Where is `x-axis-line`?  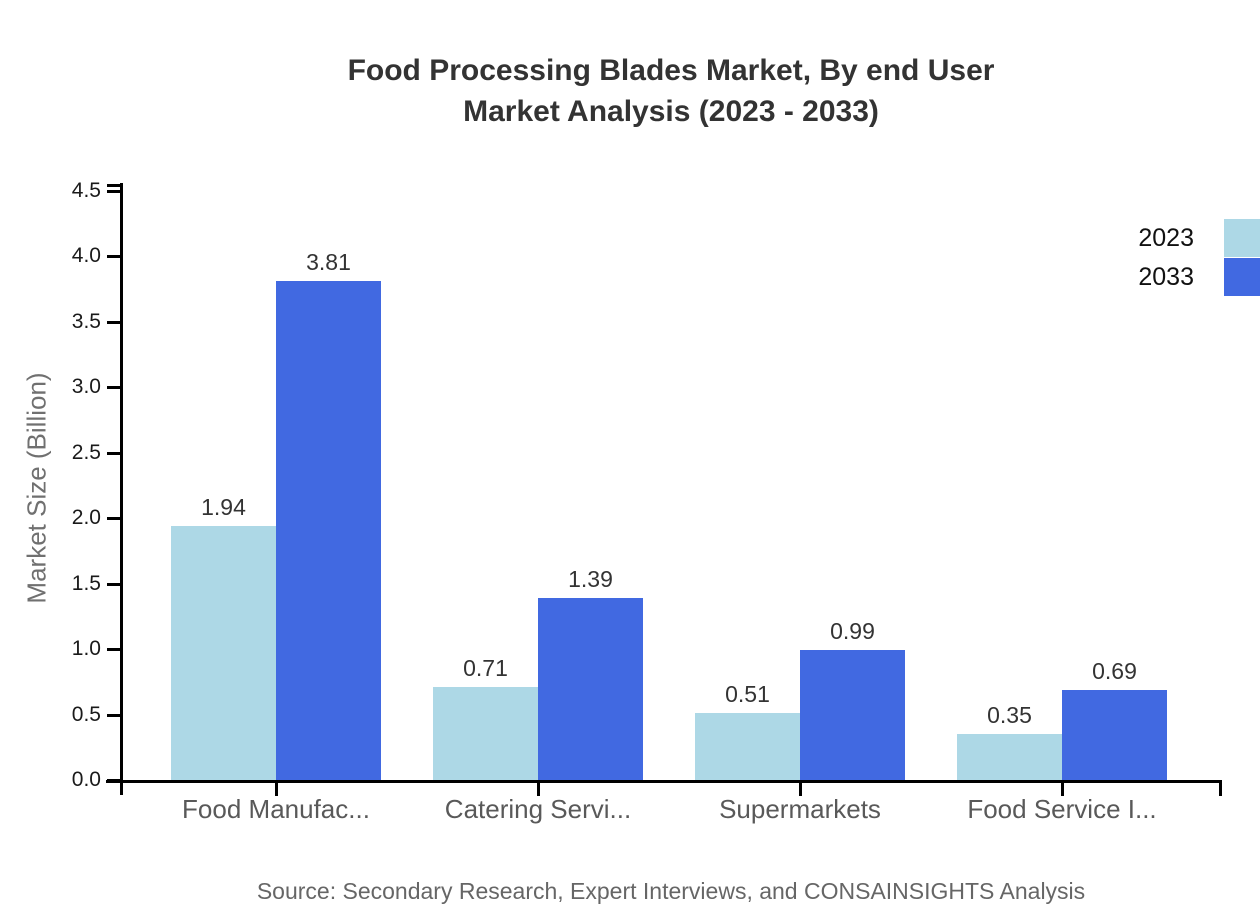 x-axis-line is located at coordinates (664, 781).